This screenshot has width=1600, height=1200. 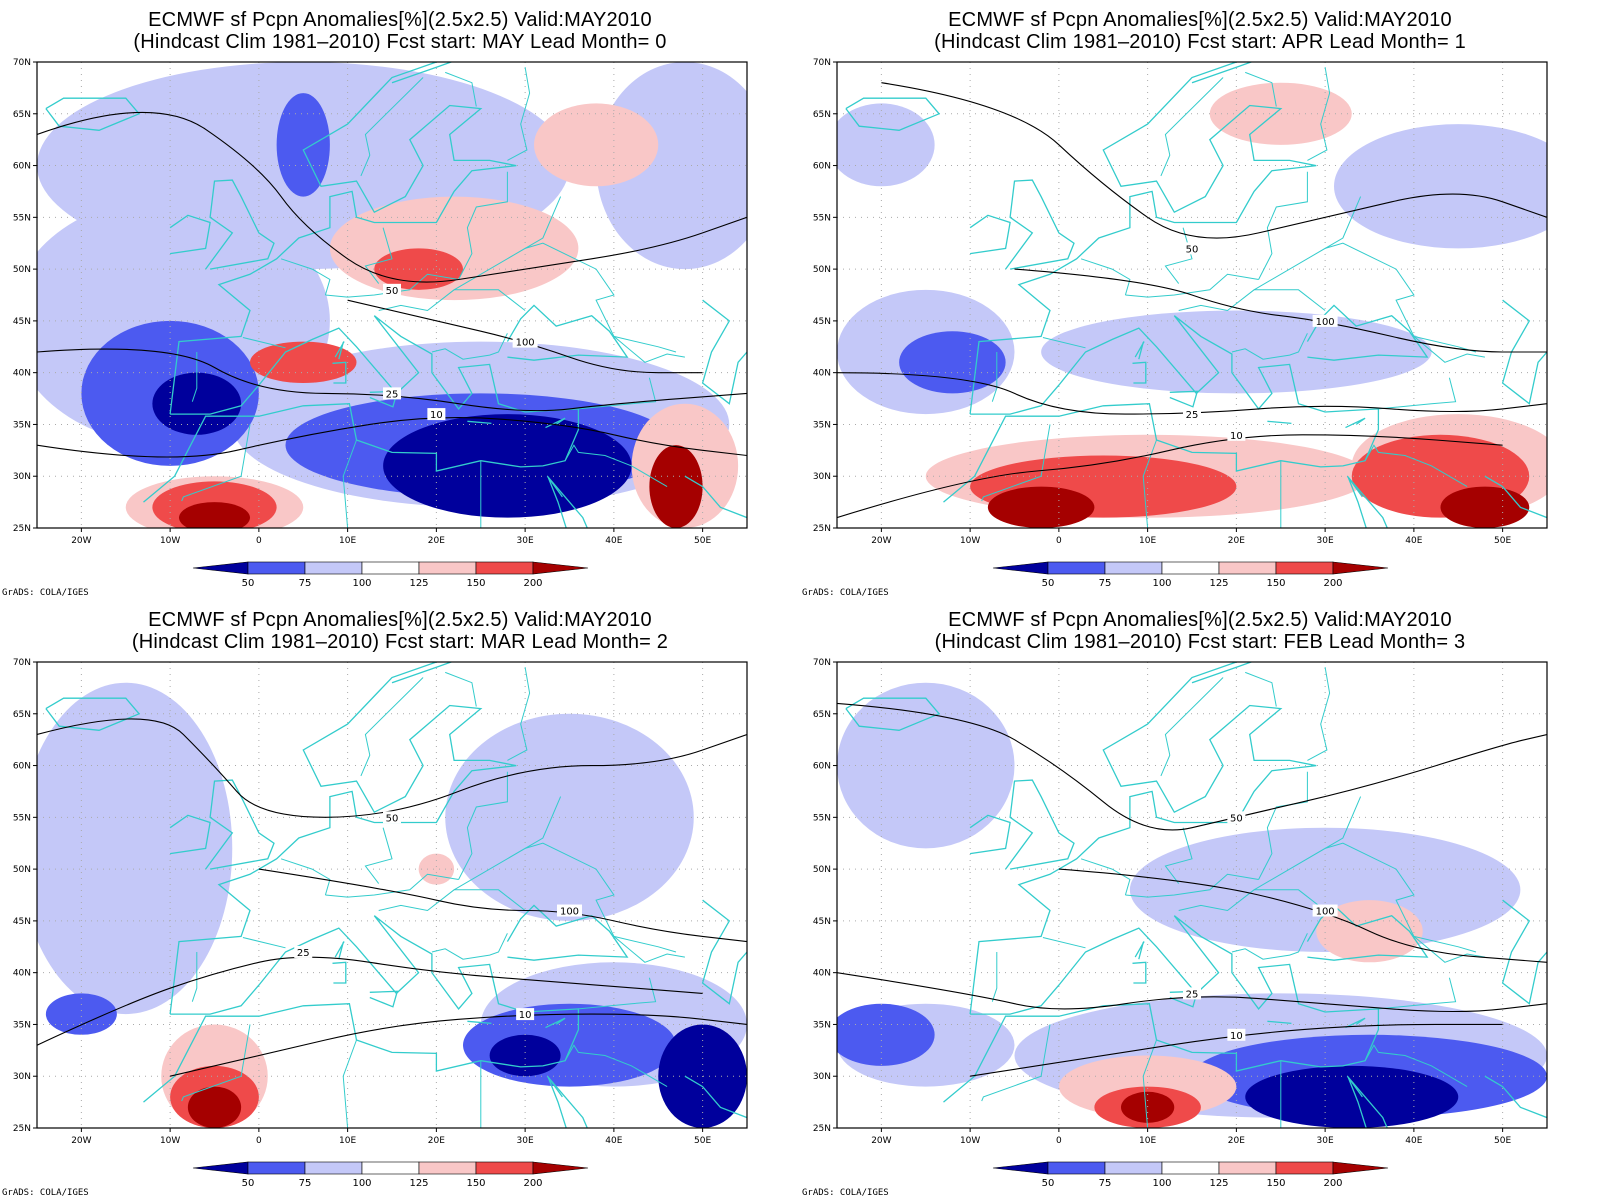 What do you see at coordinates (1360, 1168) in the screenshot?
I see `color-bar-arrow-high` at bounding box center [1360, 1168].